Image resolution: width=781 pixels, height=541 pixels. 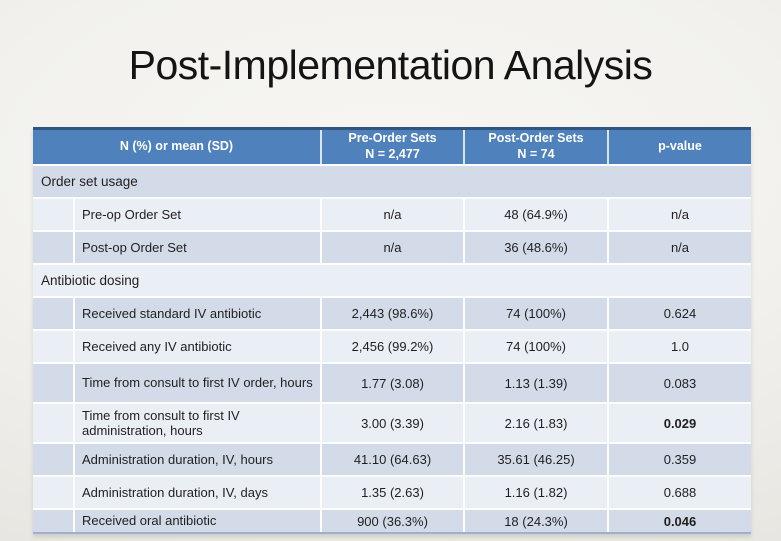 I want to click on header-post-line2: N = 74, so click(x=536, y=154).